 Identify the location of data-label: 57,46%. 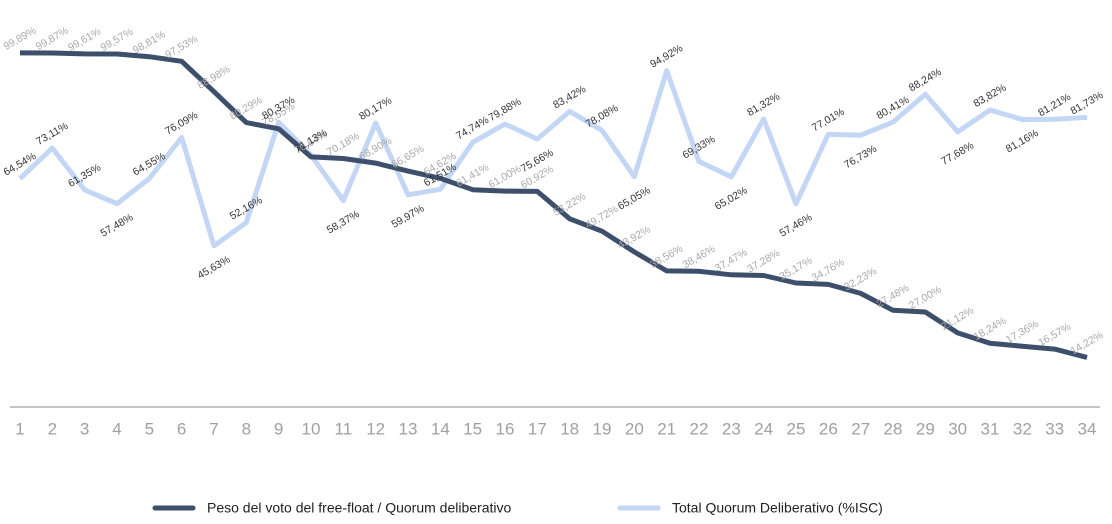
(795, 225).